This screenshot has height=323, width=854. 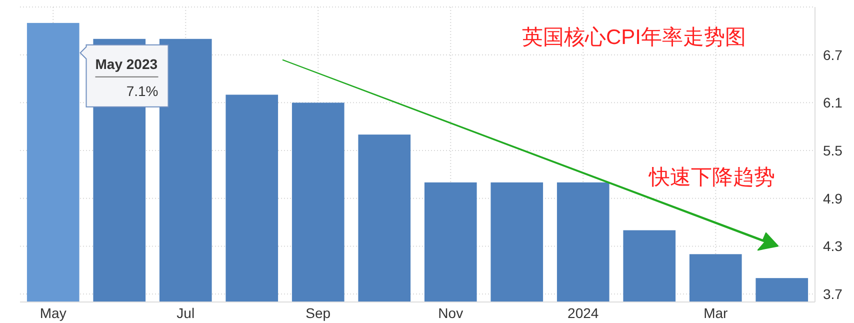 I want to click on y-tick-label: 6.7, so click(x=833, y=54).